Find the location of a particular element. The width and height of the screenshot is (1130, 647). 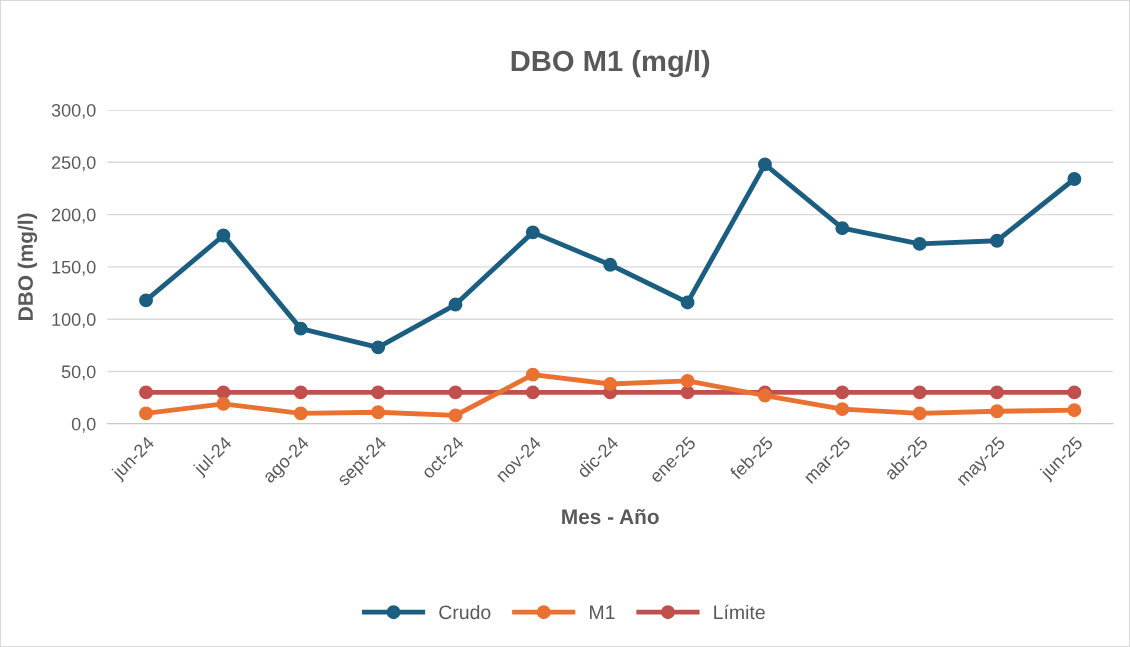

chart-title: DBO M1 (mg/l) is located at coordinates (610, 63).